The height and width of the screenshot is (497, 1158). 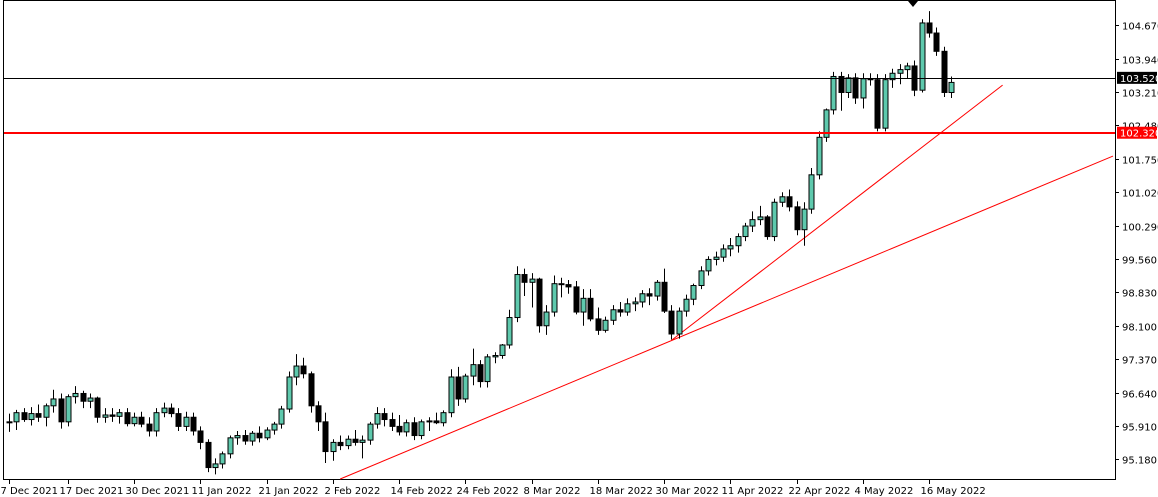 I want to click on period-marker-icon, so click(x=913, y=4).